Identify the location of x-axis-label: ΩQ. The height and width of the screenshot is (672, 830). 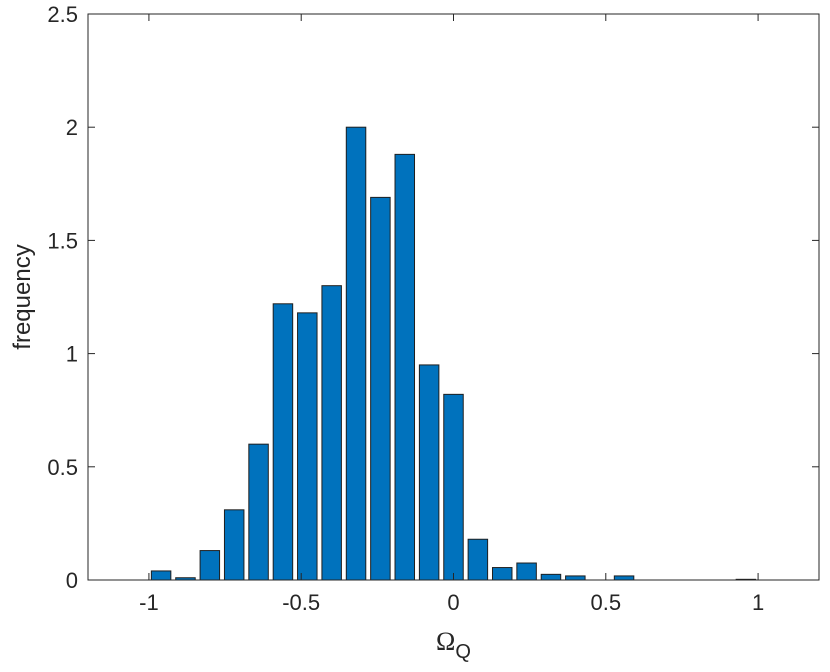
(453, 645).